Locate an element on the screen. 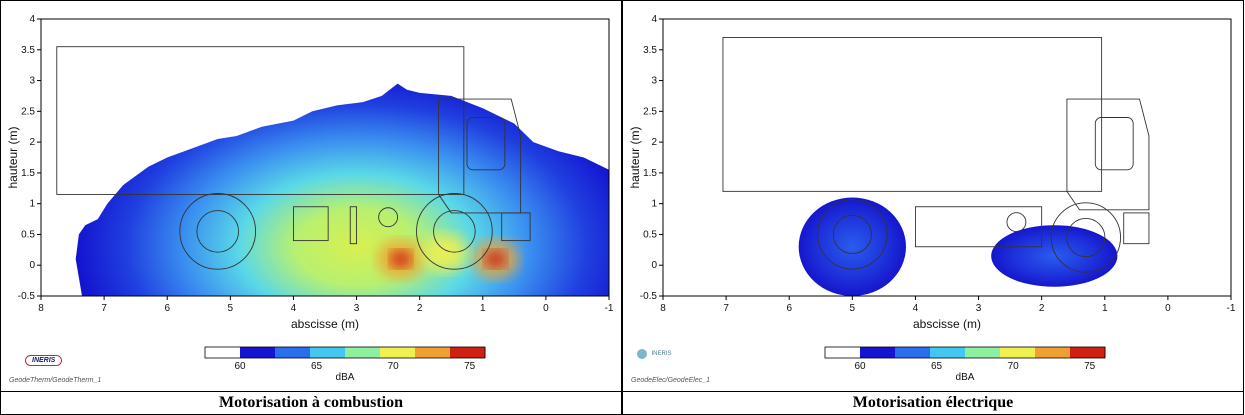 The height and width of the screenshot is (415, 1245). rear-wheel is located at coordinates (218, 231).